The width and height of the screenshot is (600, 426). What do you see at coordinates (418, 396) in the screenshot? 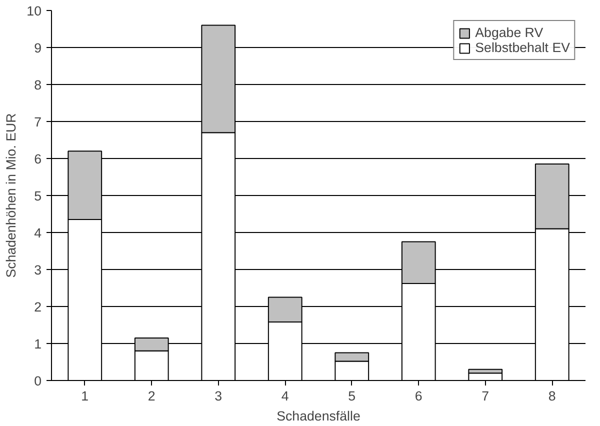
I see `x-tick-label: 6` at bounding box center [418, 396].